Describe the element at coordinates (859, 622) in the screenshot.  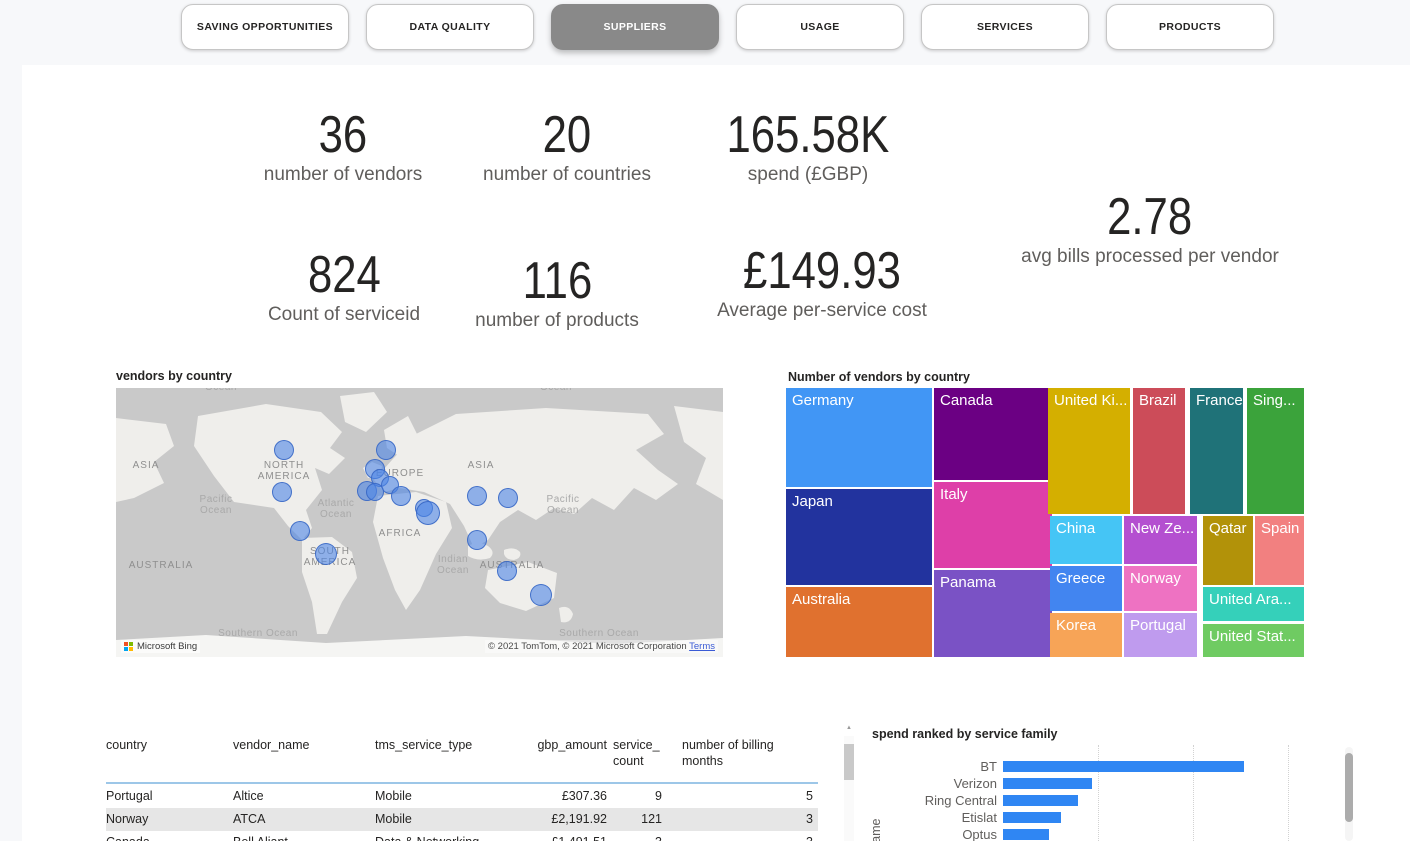
I see `treemap-tile-australia: Australia` at that location.